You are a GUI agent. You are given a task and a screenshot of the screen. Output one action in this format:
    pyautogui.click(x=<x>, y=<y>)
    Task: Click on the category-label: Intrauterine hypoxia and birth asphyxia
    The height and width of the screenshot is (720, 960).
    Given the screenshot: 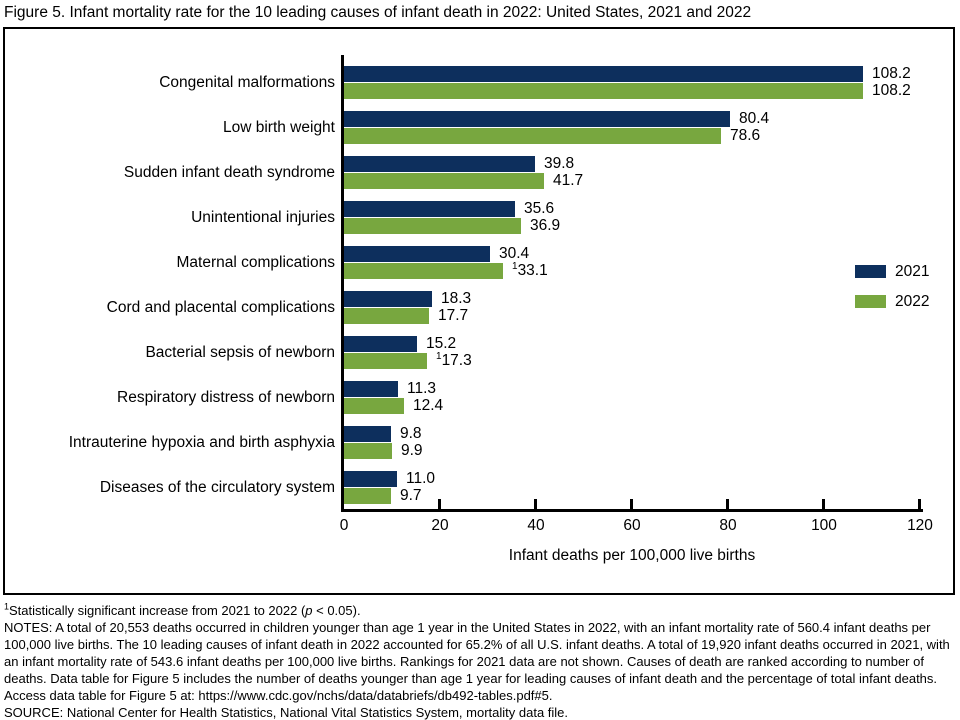 What is the action you would take?
    pyautogui.click(x=201, y=442)
    